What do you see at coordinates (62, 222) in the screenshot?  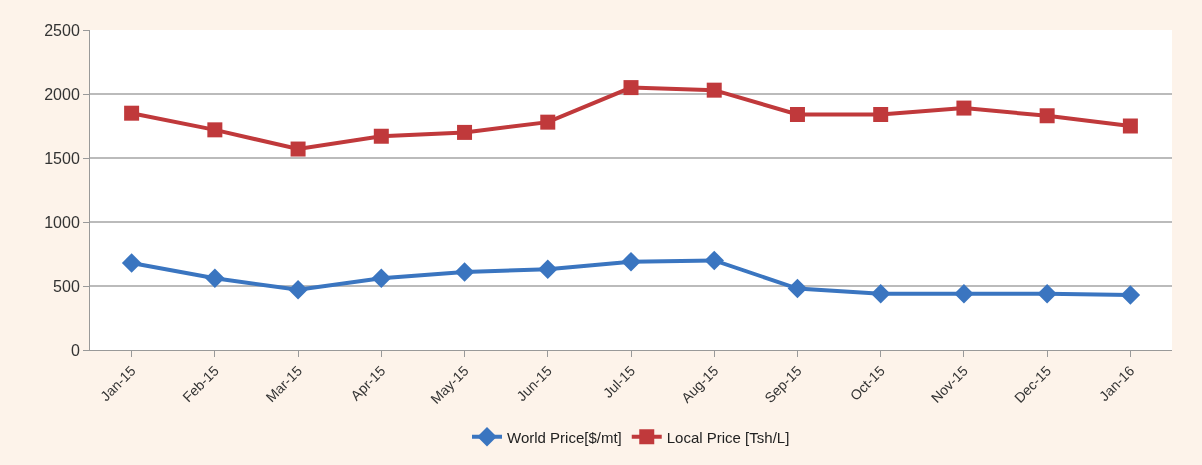 I see `y-tick-label: 1000` at bounding box center [62, 222].